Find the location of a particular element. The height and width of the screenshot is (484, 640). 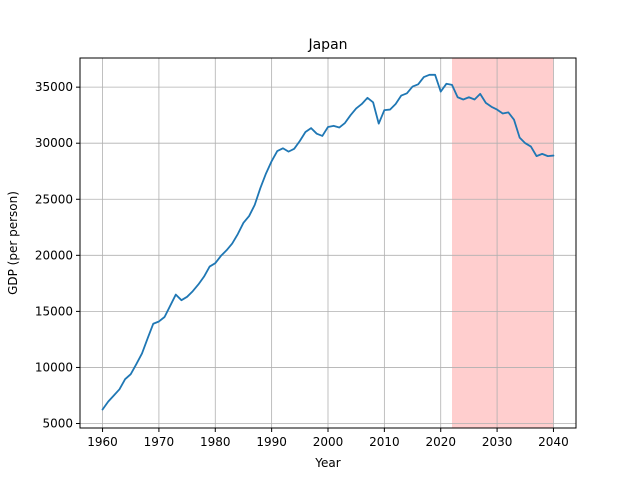

y-tick-label: 35000 is located at coordinates (54, 87).